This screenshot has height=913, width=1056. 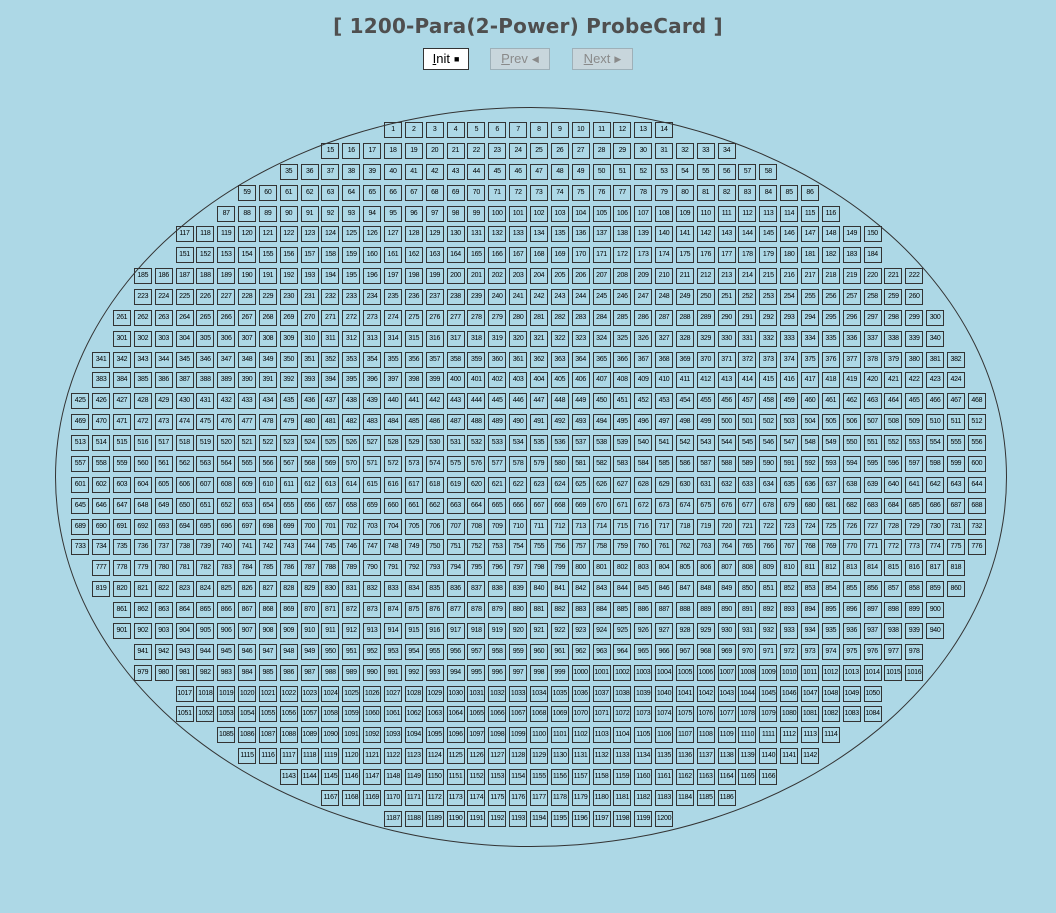 I want to click on die-cell: 170, so click(x=580, y=255).